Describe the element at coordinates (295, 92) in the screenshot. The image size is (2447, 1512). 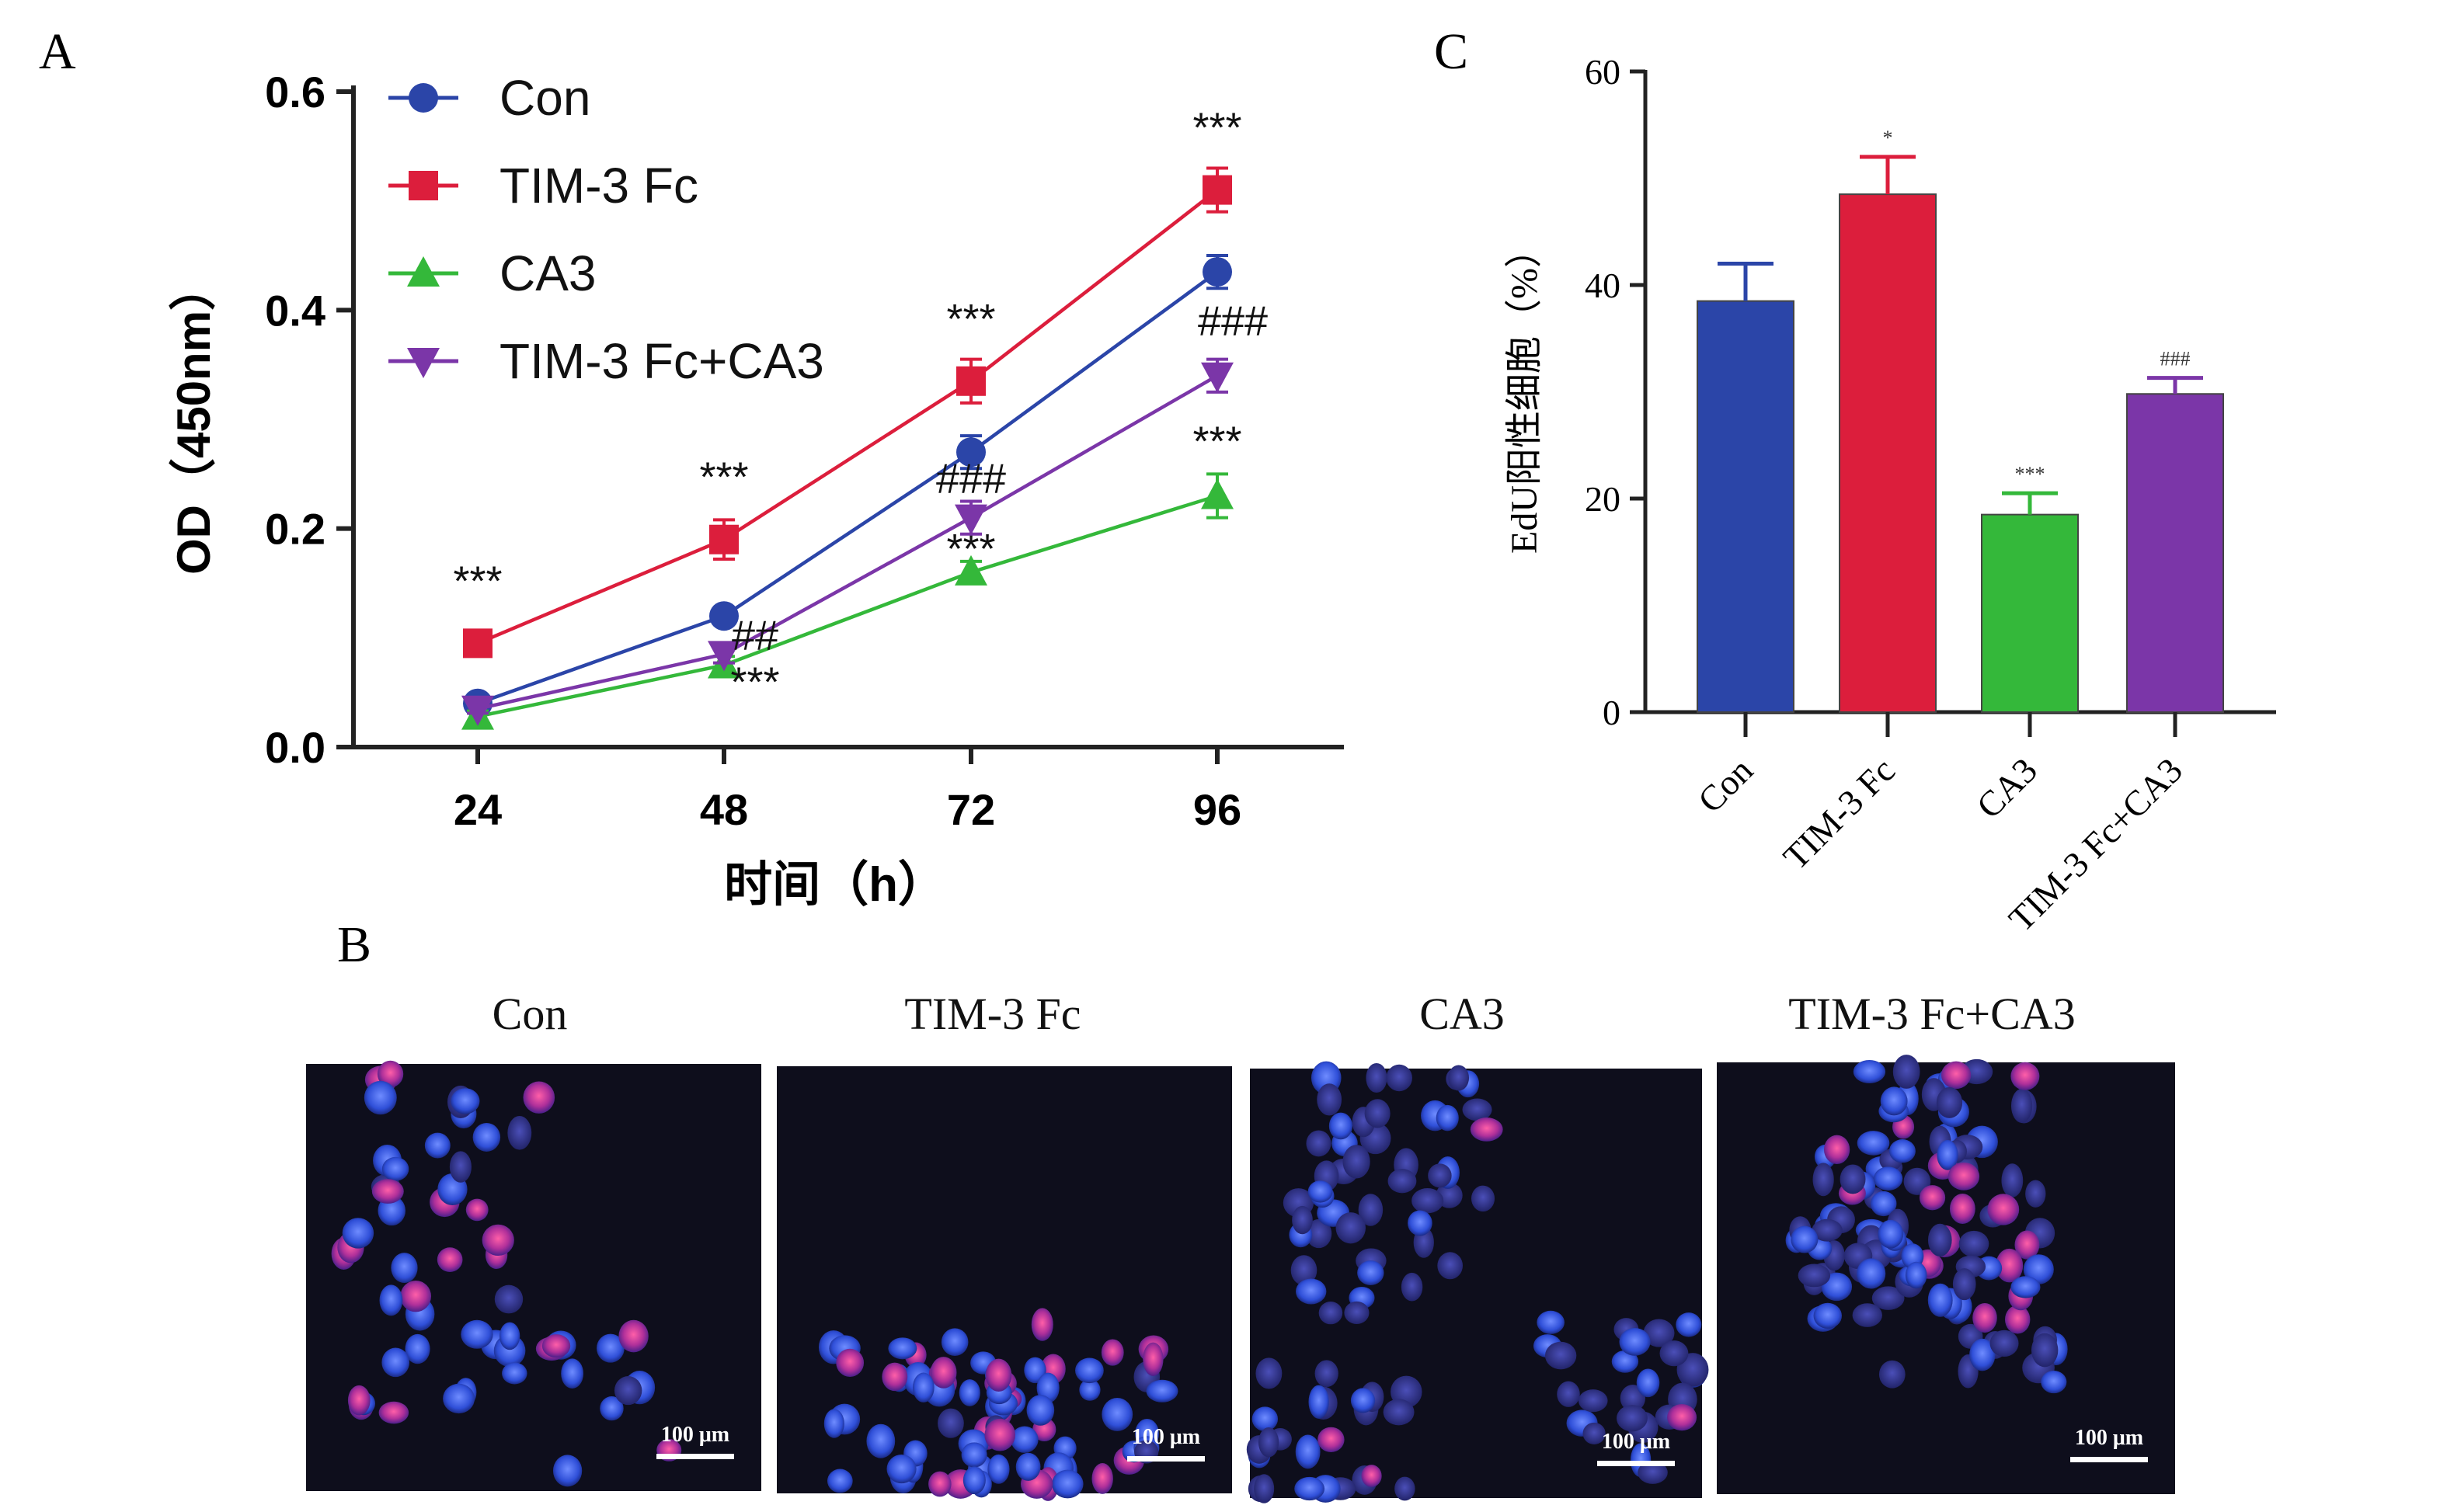
I see `chart-a-y-tick-label: 0.6` at that location.